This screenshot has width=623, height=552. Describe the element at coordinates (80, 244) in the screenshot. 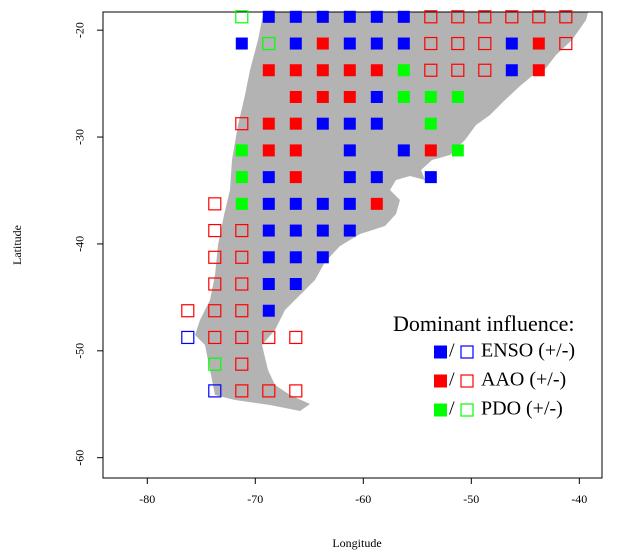

I see `y-tick-label: -40` at that location.